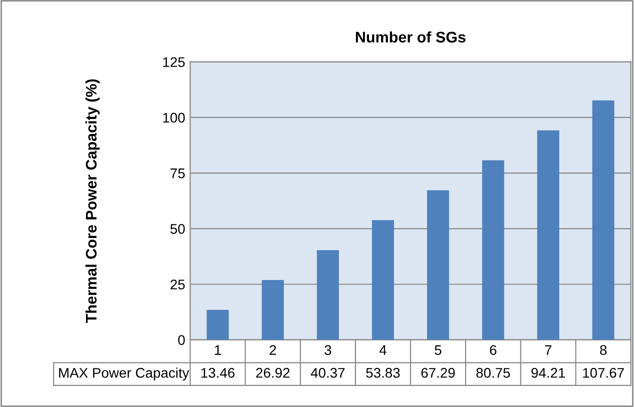  What do you see at coordinates (411, 37) in the screenshot?
I see `chart-title: Number of SGs` at bounding box center [411, 37].